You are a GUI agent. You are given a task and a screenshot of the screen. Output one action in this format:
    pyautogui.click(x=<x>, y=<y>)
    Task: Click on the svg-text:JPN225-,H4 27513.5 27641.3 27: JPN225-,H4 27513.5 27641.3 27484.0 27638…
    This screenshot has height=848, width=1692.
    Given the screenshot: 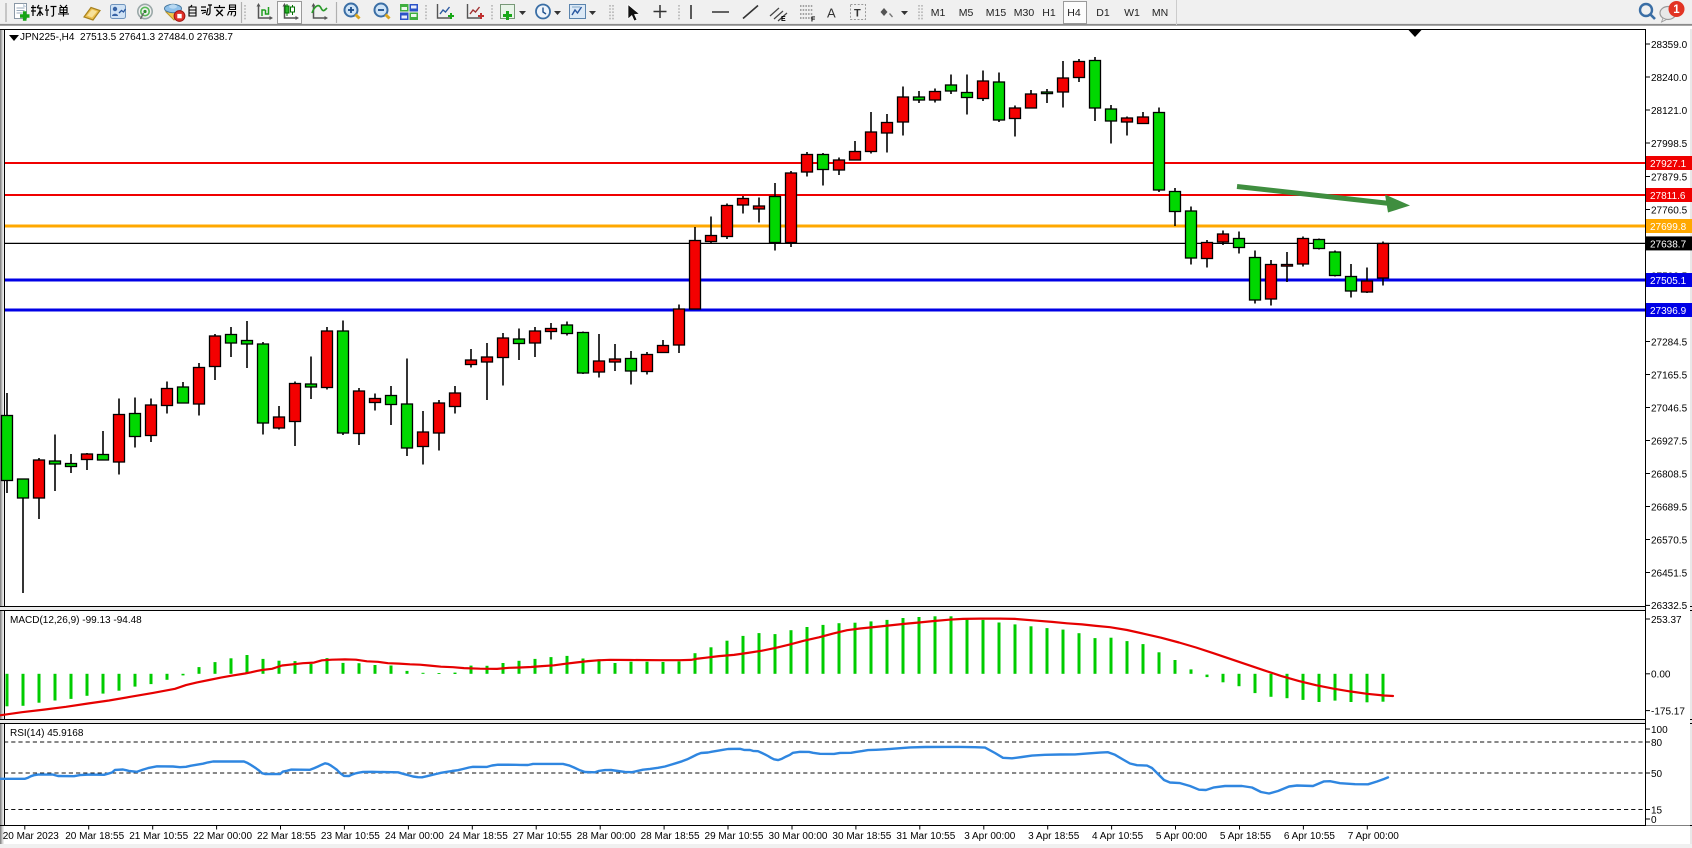 What is the action you would take?
    pyautogui.click(x=126, y=37)
    